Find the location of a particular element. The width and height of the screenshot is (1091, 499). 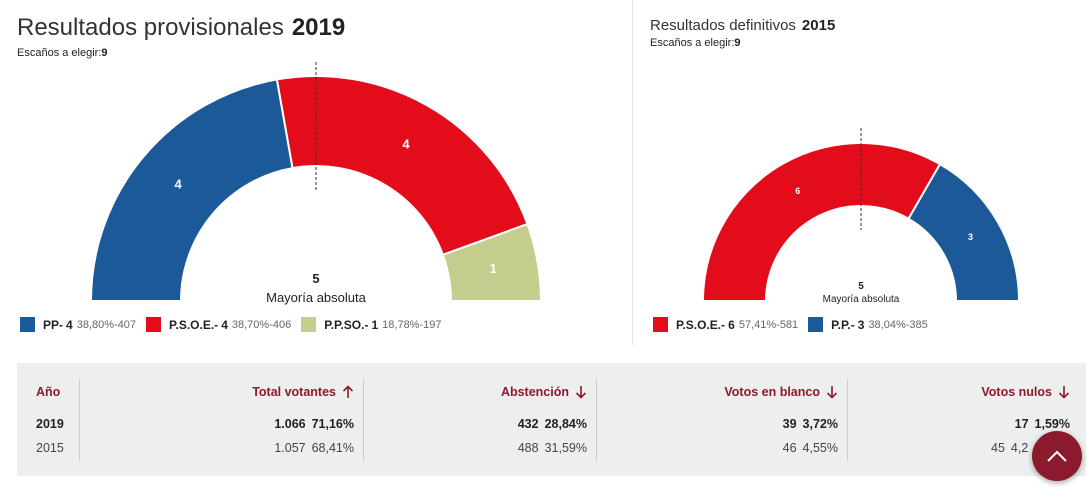

null-votes-label: Votos nulos is located at coordinates (1016, 392).